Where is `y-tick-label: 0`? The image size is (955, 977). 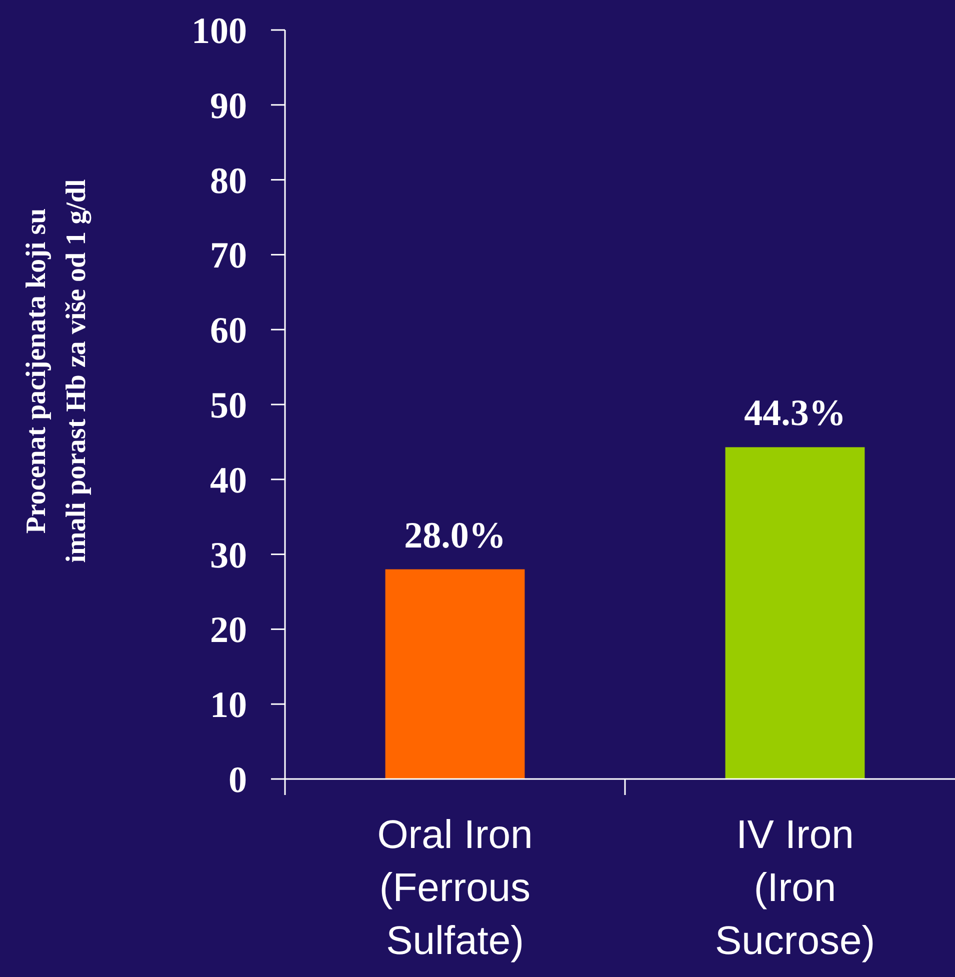
y-tick-label: 0 is located at coordinates (237, 780).